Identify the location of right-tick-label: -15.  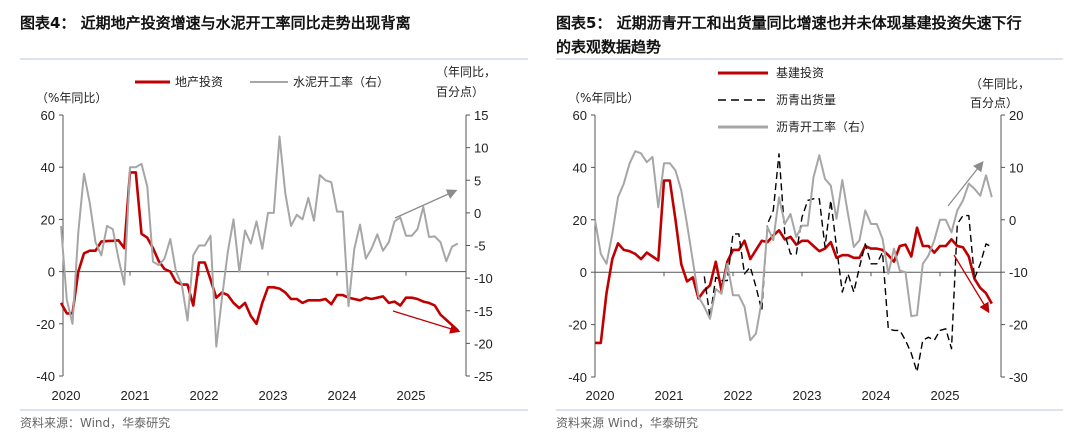
(483, 311).